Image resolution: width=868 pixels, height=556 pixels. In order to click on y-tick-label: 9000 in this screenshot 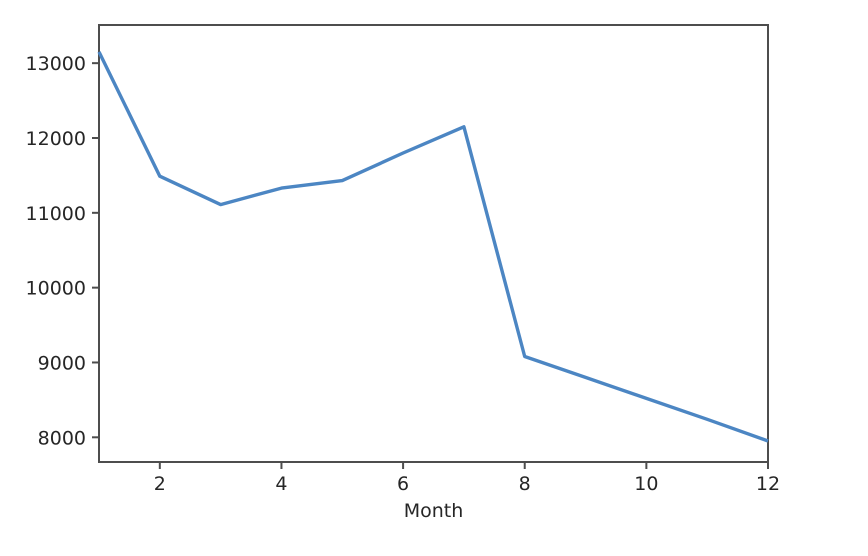, I will do `click(62, 363)`.